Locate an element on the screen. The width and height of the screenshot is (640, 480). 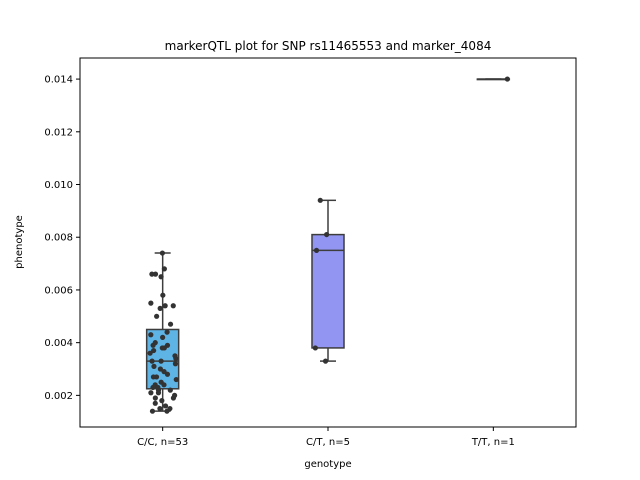
x-axis-label: genotype is located at coordinates (327, 464).